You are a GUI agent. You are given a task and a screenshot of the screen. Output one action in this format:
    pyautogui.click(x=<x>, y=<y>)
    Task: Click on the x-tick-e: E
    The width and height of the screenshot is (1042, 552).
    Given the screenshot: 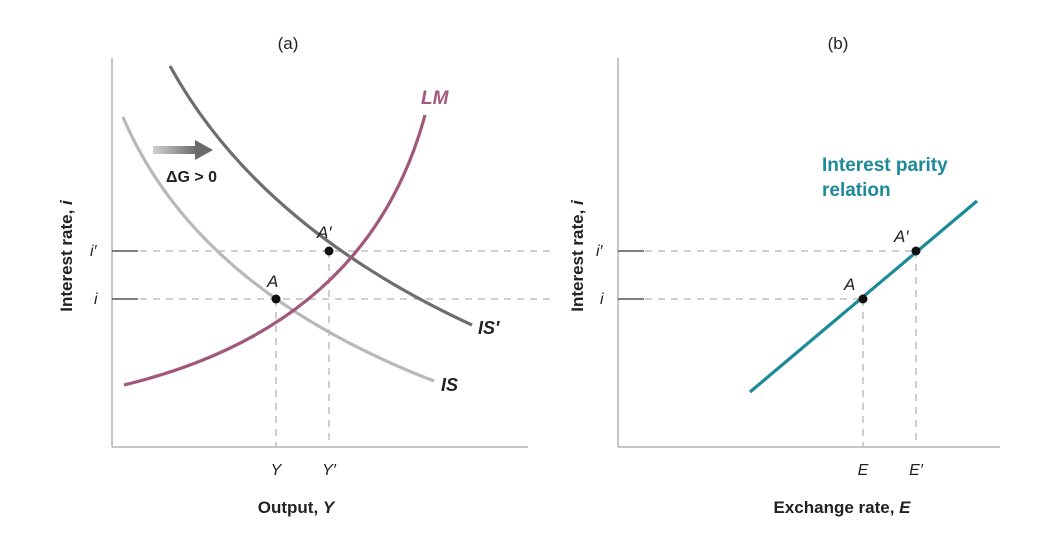 What is the action you would take?
    pyautogui.click(x=863, y=470)
    